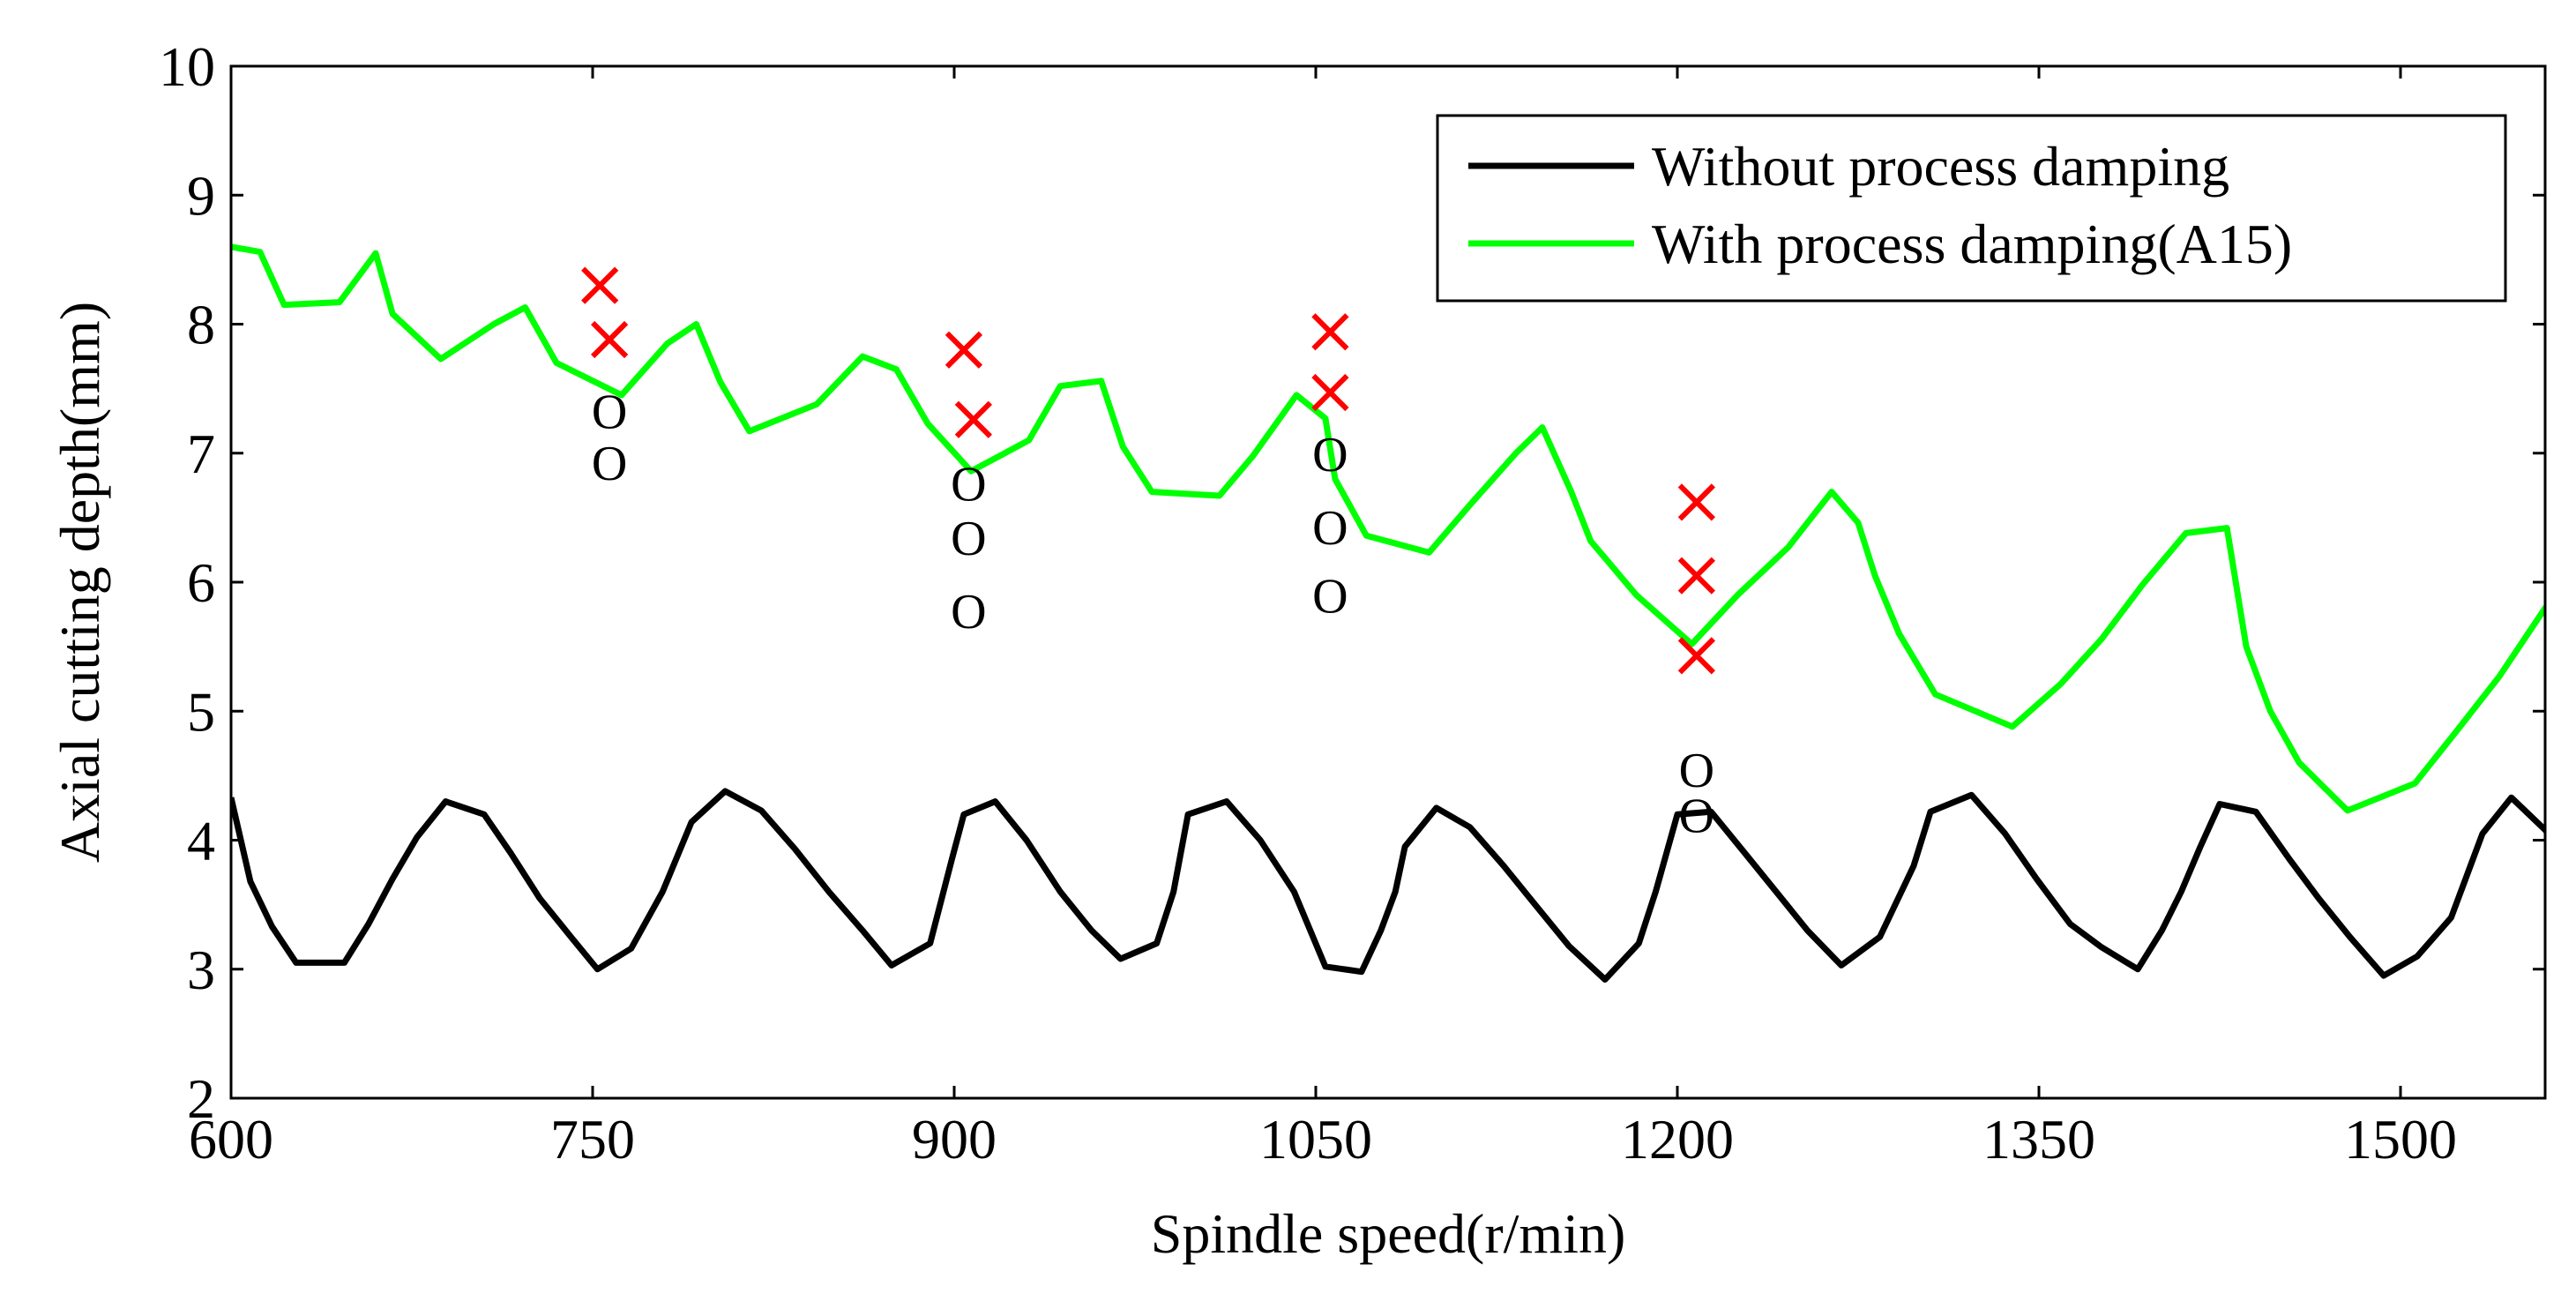 The height and width of the screenshot is (1294, 2576). I want to click on y-tick-label: 9, so click(201, 195).